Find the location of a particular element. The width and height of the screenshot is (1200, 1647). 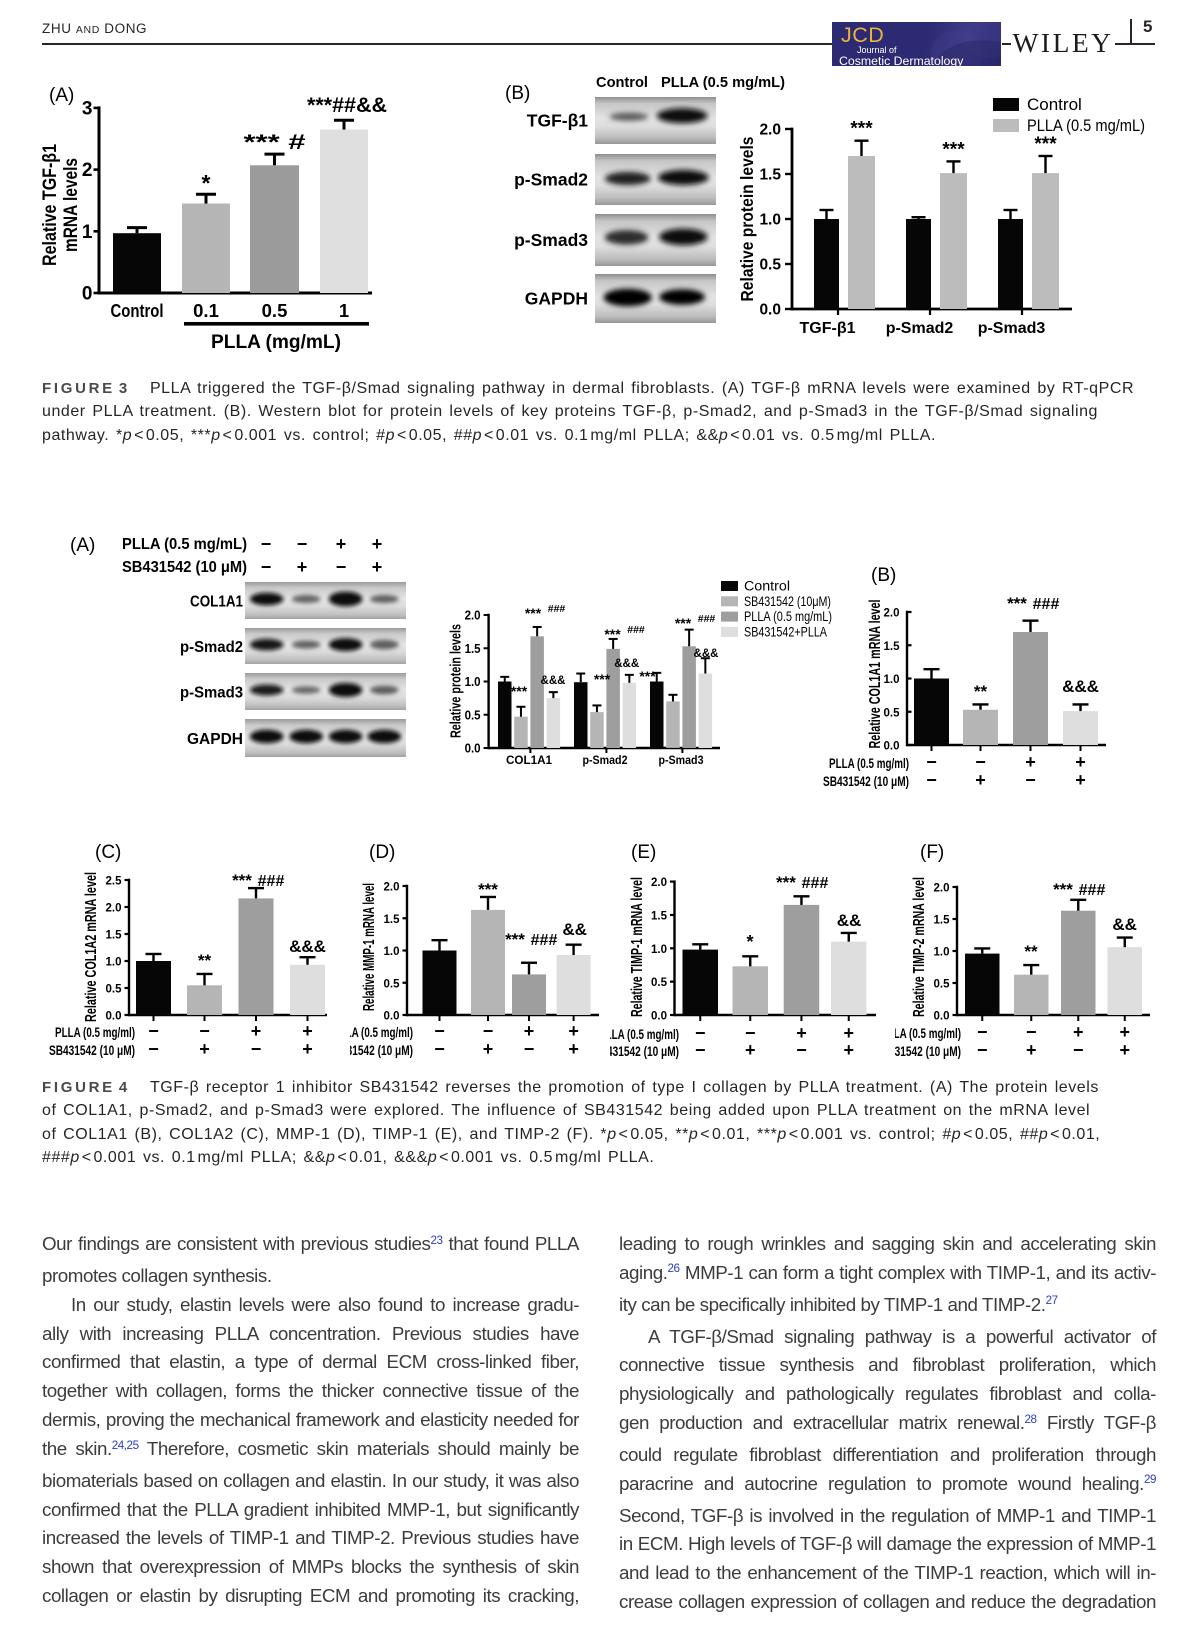

svg-text: 0 is located at coordinates (87, 294).